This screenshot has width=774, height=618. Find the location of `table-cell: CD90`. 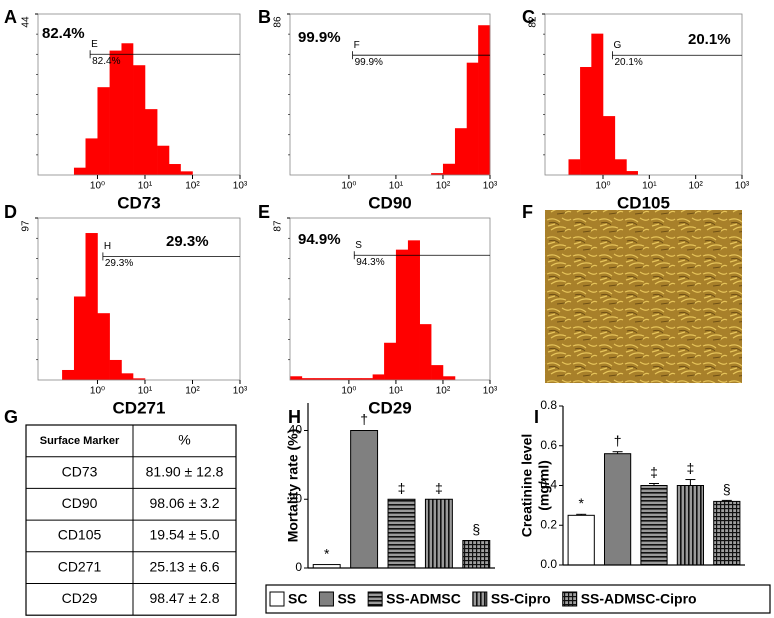

table-cell: CD90 is located at coordinates (80, 503).